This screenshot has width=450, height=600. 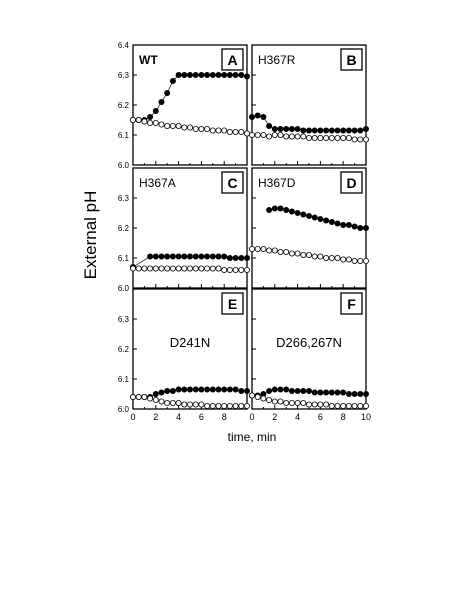 I want to click on panel-letter: C, so click(x=232, y=183).